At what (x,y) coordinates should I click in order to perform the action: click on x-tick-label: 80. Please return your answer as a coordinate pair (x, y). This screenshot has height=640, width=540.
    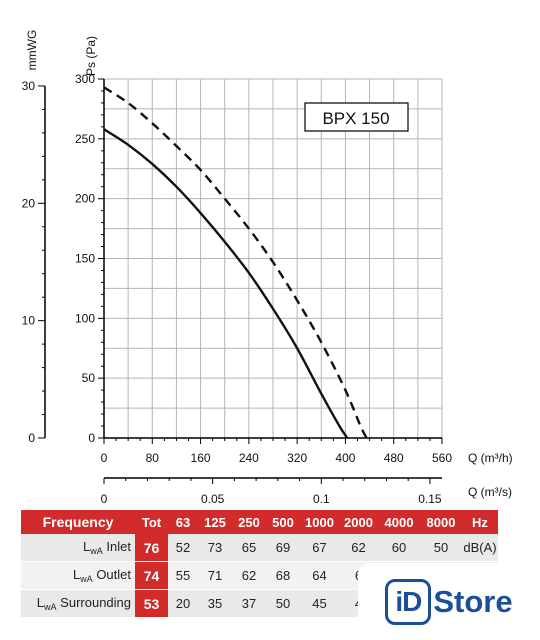
    Looking at the image, I should click on (153, 458).